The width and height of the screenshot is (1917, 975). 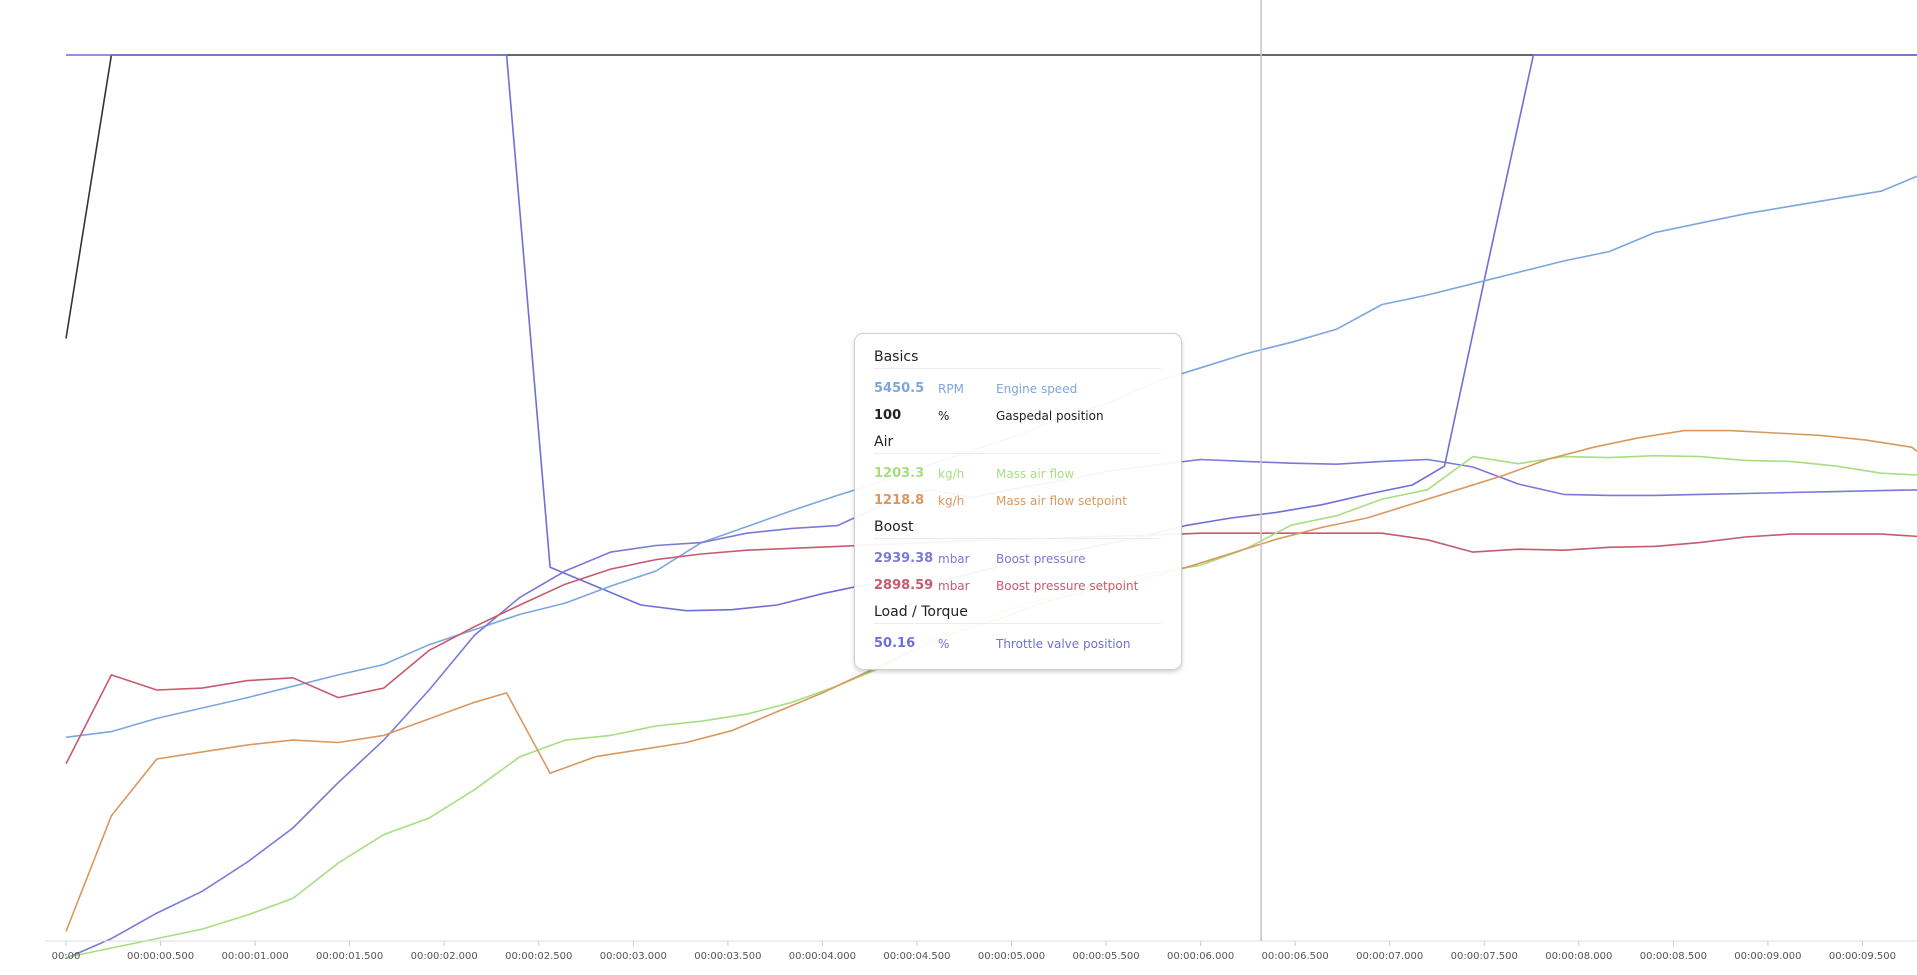 What do you see at coordinates (255, 956) in the screenshot?
I see `x-tick-label: 00:00:01.000` at bounding box center [255, 956].